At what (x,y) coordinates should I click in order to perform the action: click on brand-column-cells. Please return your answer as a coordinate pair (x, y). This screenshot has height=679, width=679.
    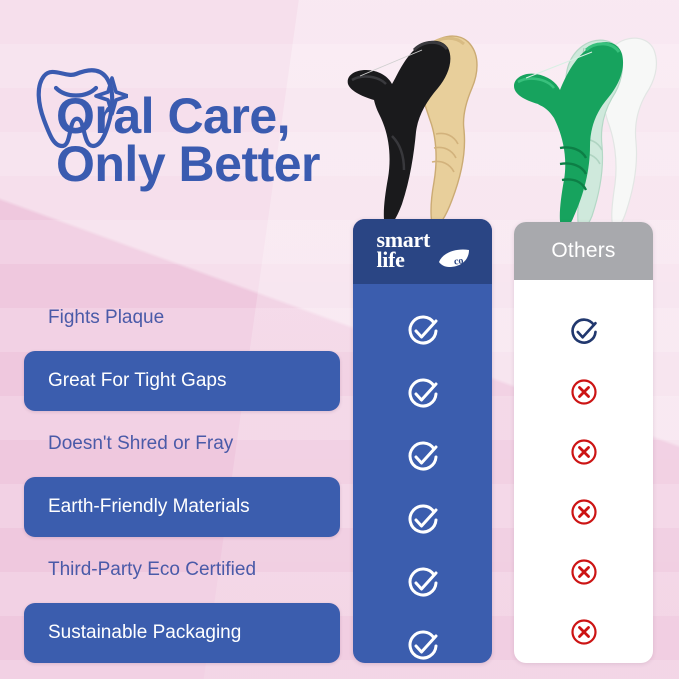
    Looking at the image, I should click on (422, 473).